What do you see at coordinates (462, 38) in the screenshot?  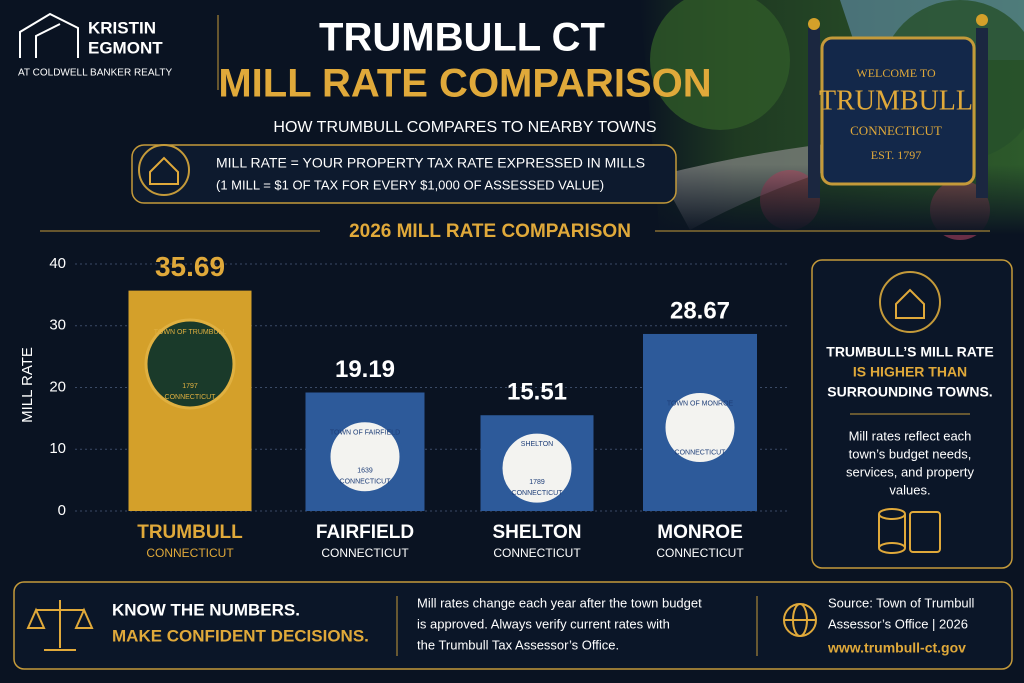 I see `title: TRUMBULL CT` at bounding box center [462, 38].